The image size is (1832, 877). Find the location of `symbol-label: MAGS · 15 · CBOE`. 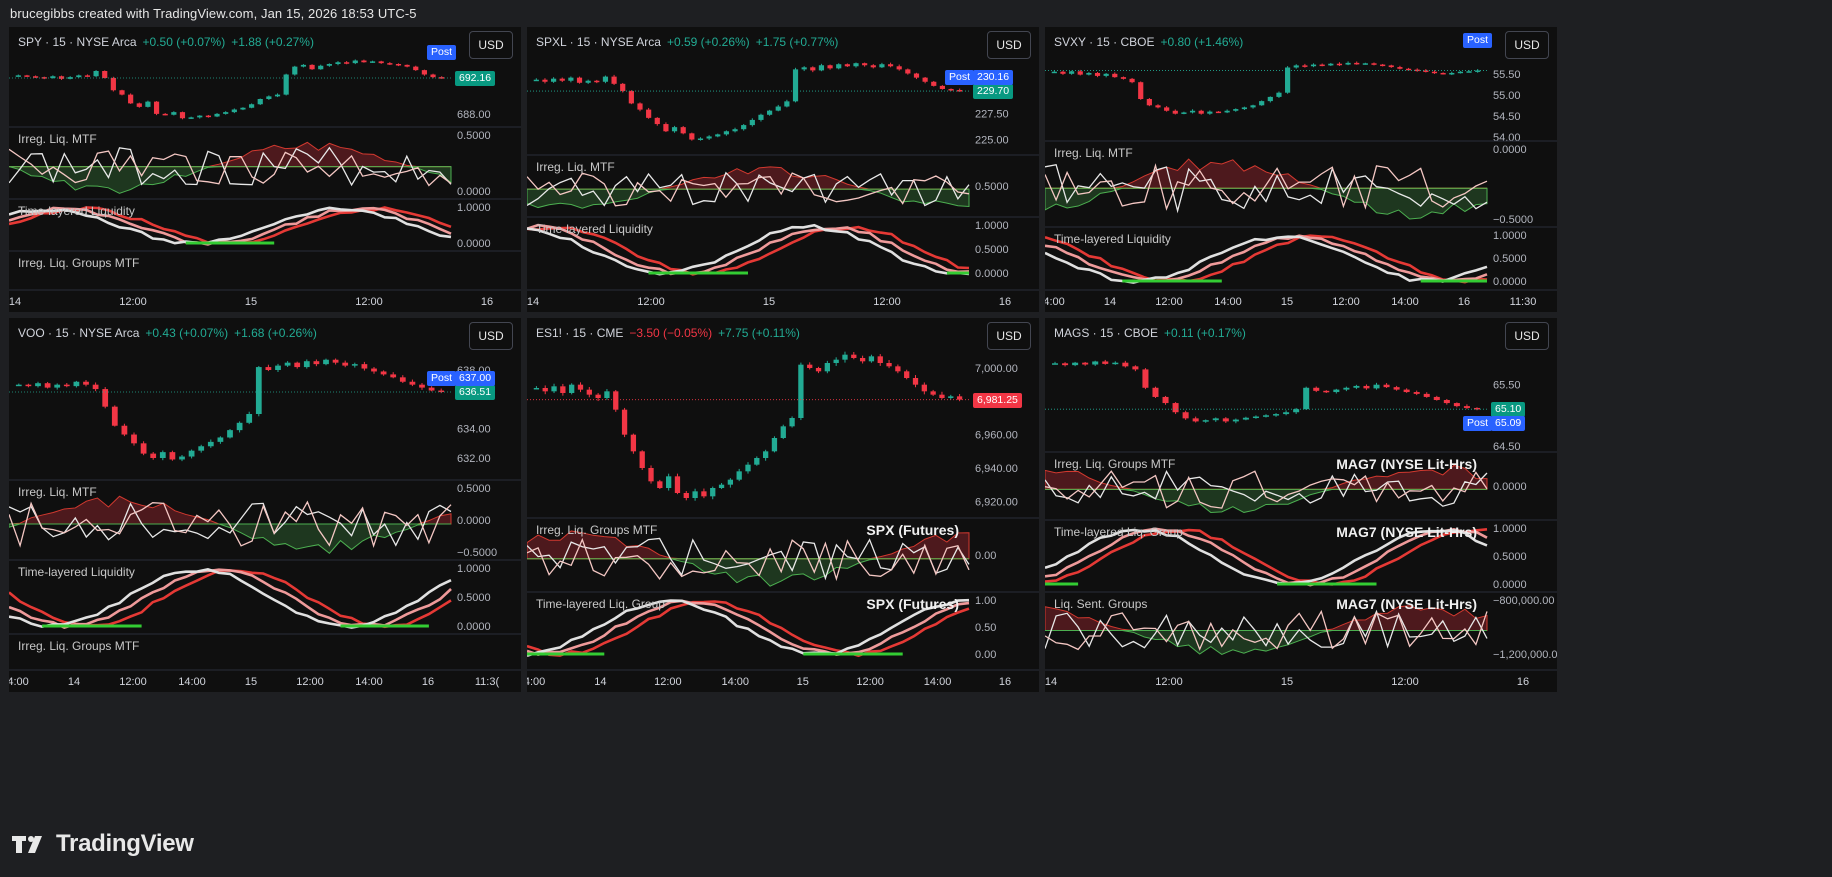

symbol-label: MAGS · 15 · CBOE is located at coordinates (1106, 333).